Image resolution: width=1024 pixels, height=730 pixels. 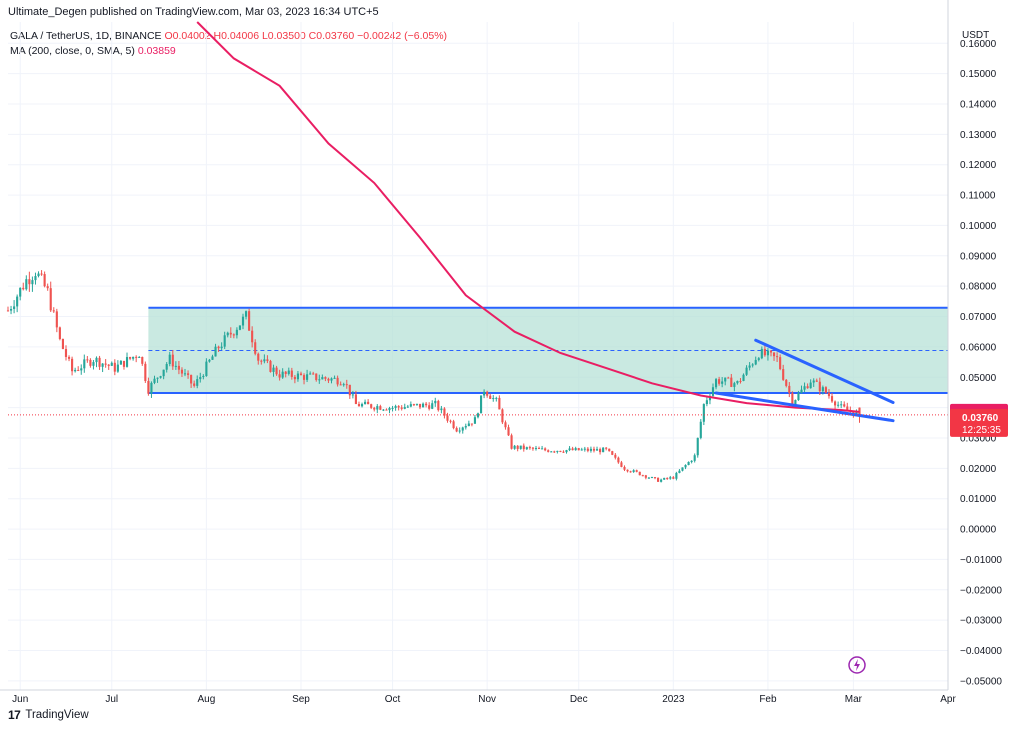 I want to click on x-tick-label: 2023, so click(x=673, y=699).